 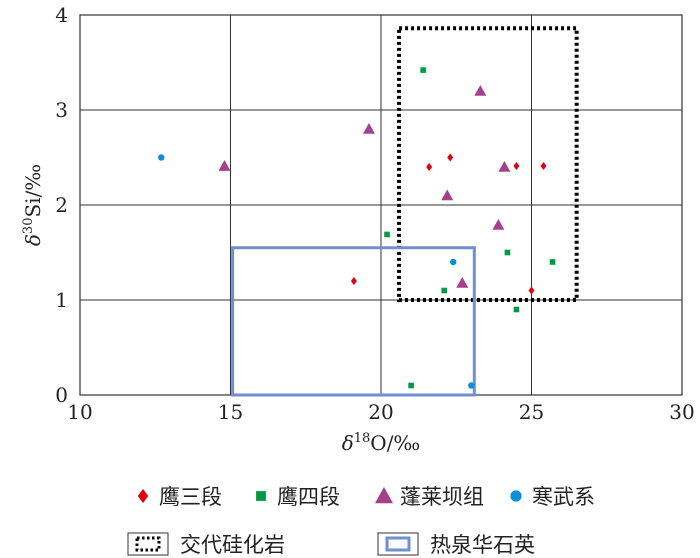 I want to click on legend-label: 热泉华石英, so click(x=482, y=545).